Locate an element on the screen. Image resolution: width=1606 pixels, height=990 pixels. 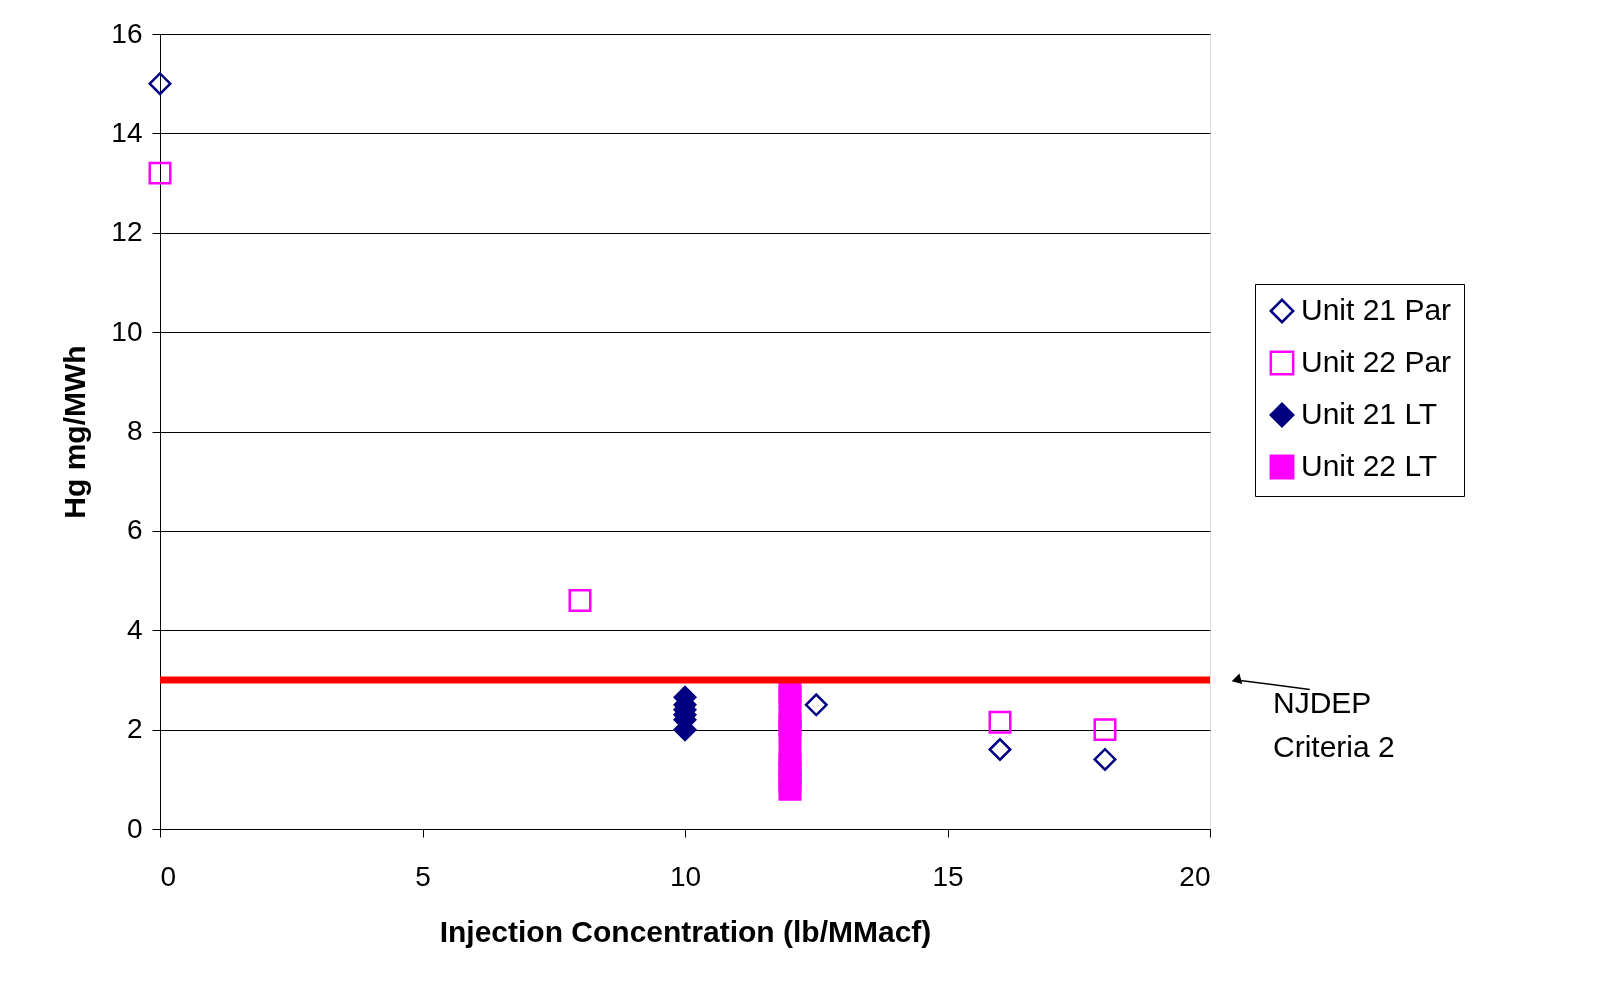
x-tick-label: 5 is located at coordinates (423, 876).